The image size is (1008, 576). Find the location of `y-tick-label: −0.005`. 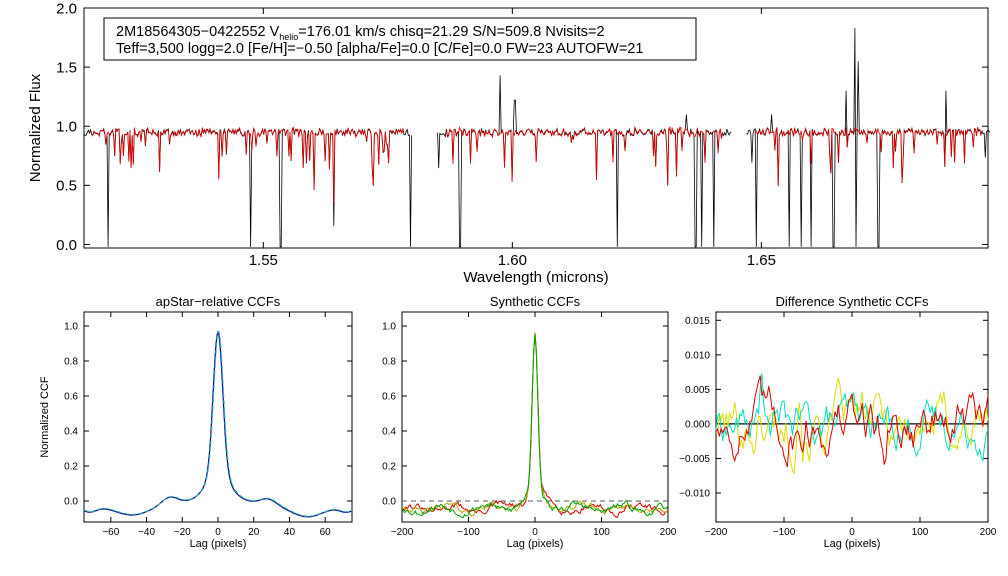

y-tick-label: −0.005 is located at coordinates (694, 459).